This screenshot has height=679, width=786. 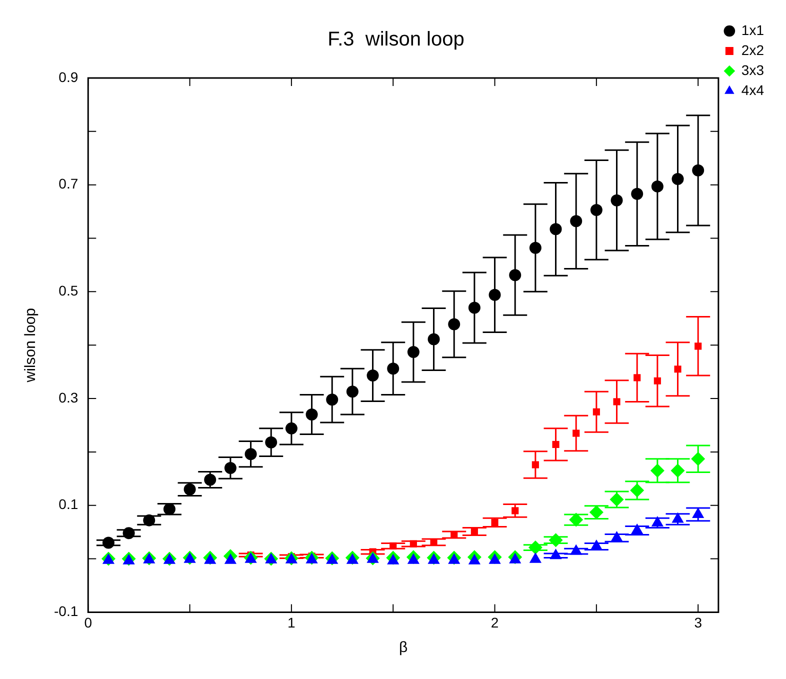 I want to click on chart-title: F.3 wilson loop, so click(x=396, y=39).